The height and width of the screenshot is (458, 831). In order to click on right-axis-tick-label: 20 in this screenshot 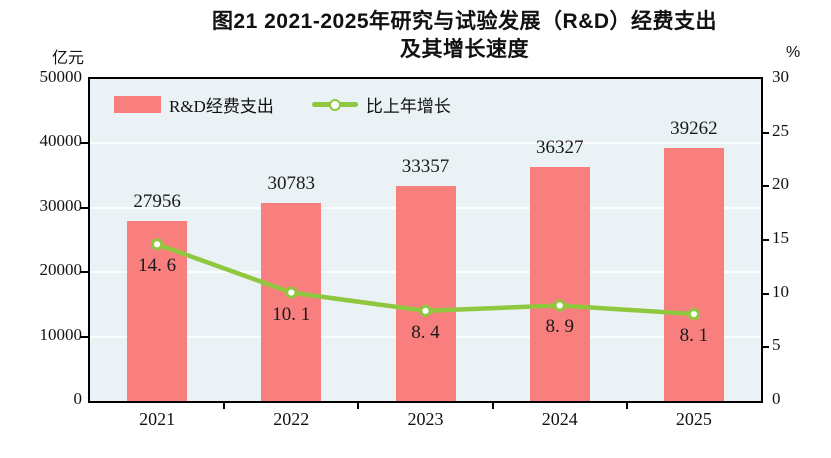, I will do `click(780, 184)`.